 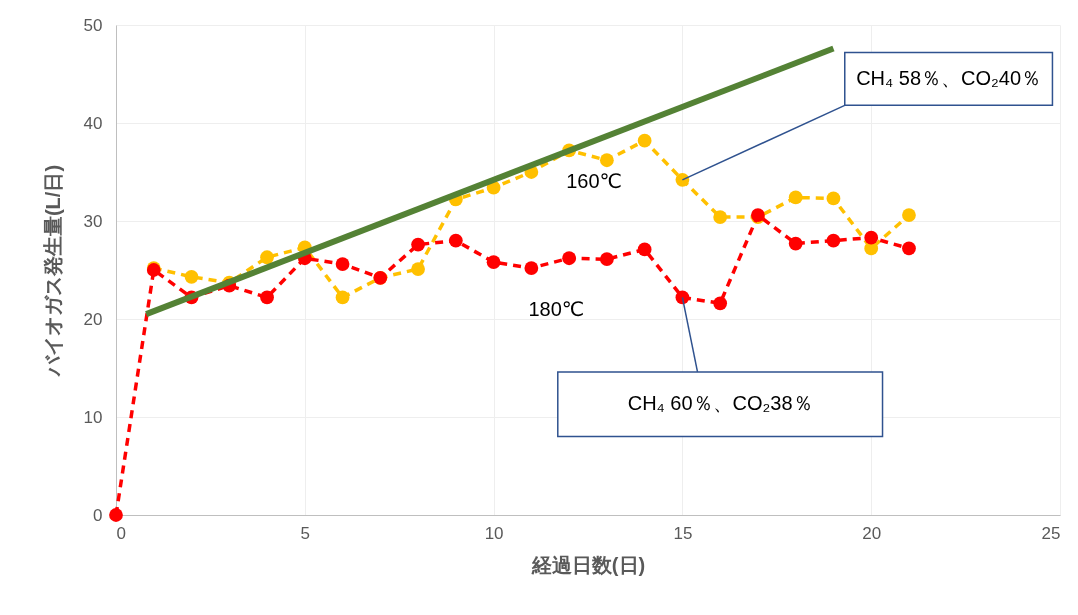 I want to click on x-axis-title: 経過日数(日), so click(x=588, y=564).